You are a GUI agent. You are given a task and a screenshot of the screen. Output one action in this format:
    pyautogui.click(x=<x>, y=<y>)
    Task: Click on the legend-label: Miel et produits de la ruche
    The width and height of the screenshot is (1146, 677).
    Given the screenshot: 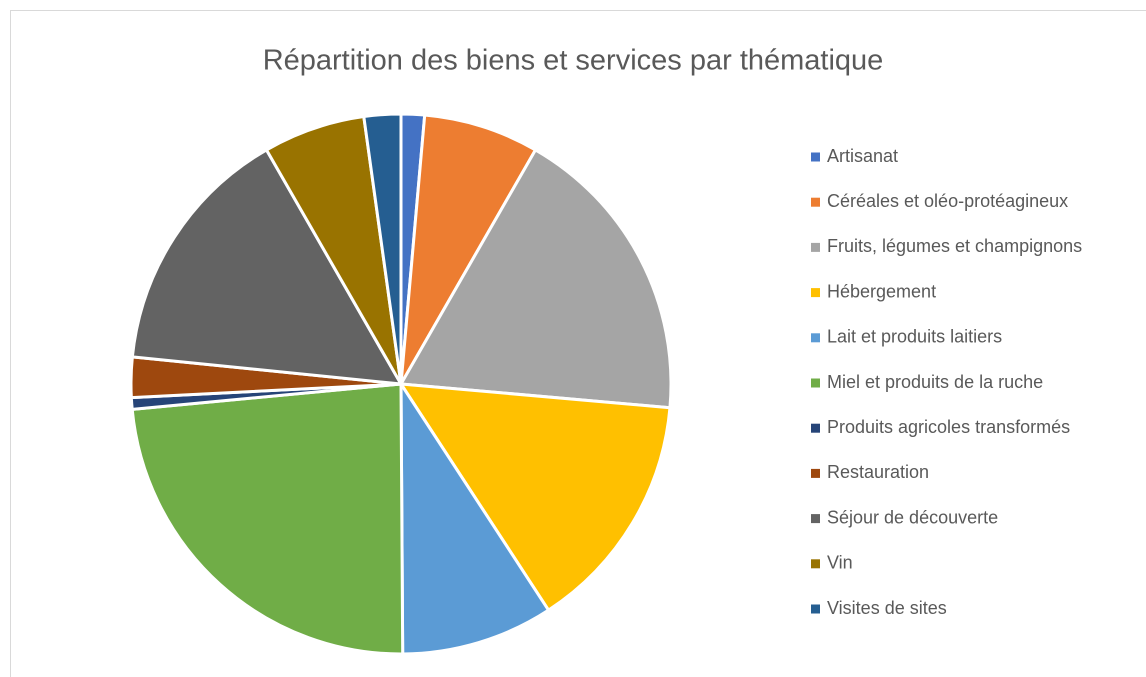 What is the action you would take?
    pyautogui.click(x=935, y=382)
    